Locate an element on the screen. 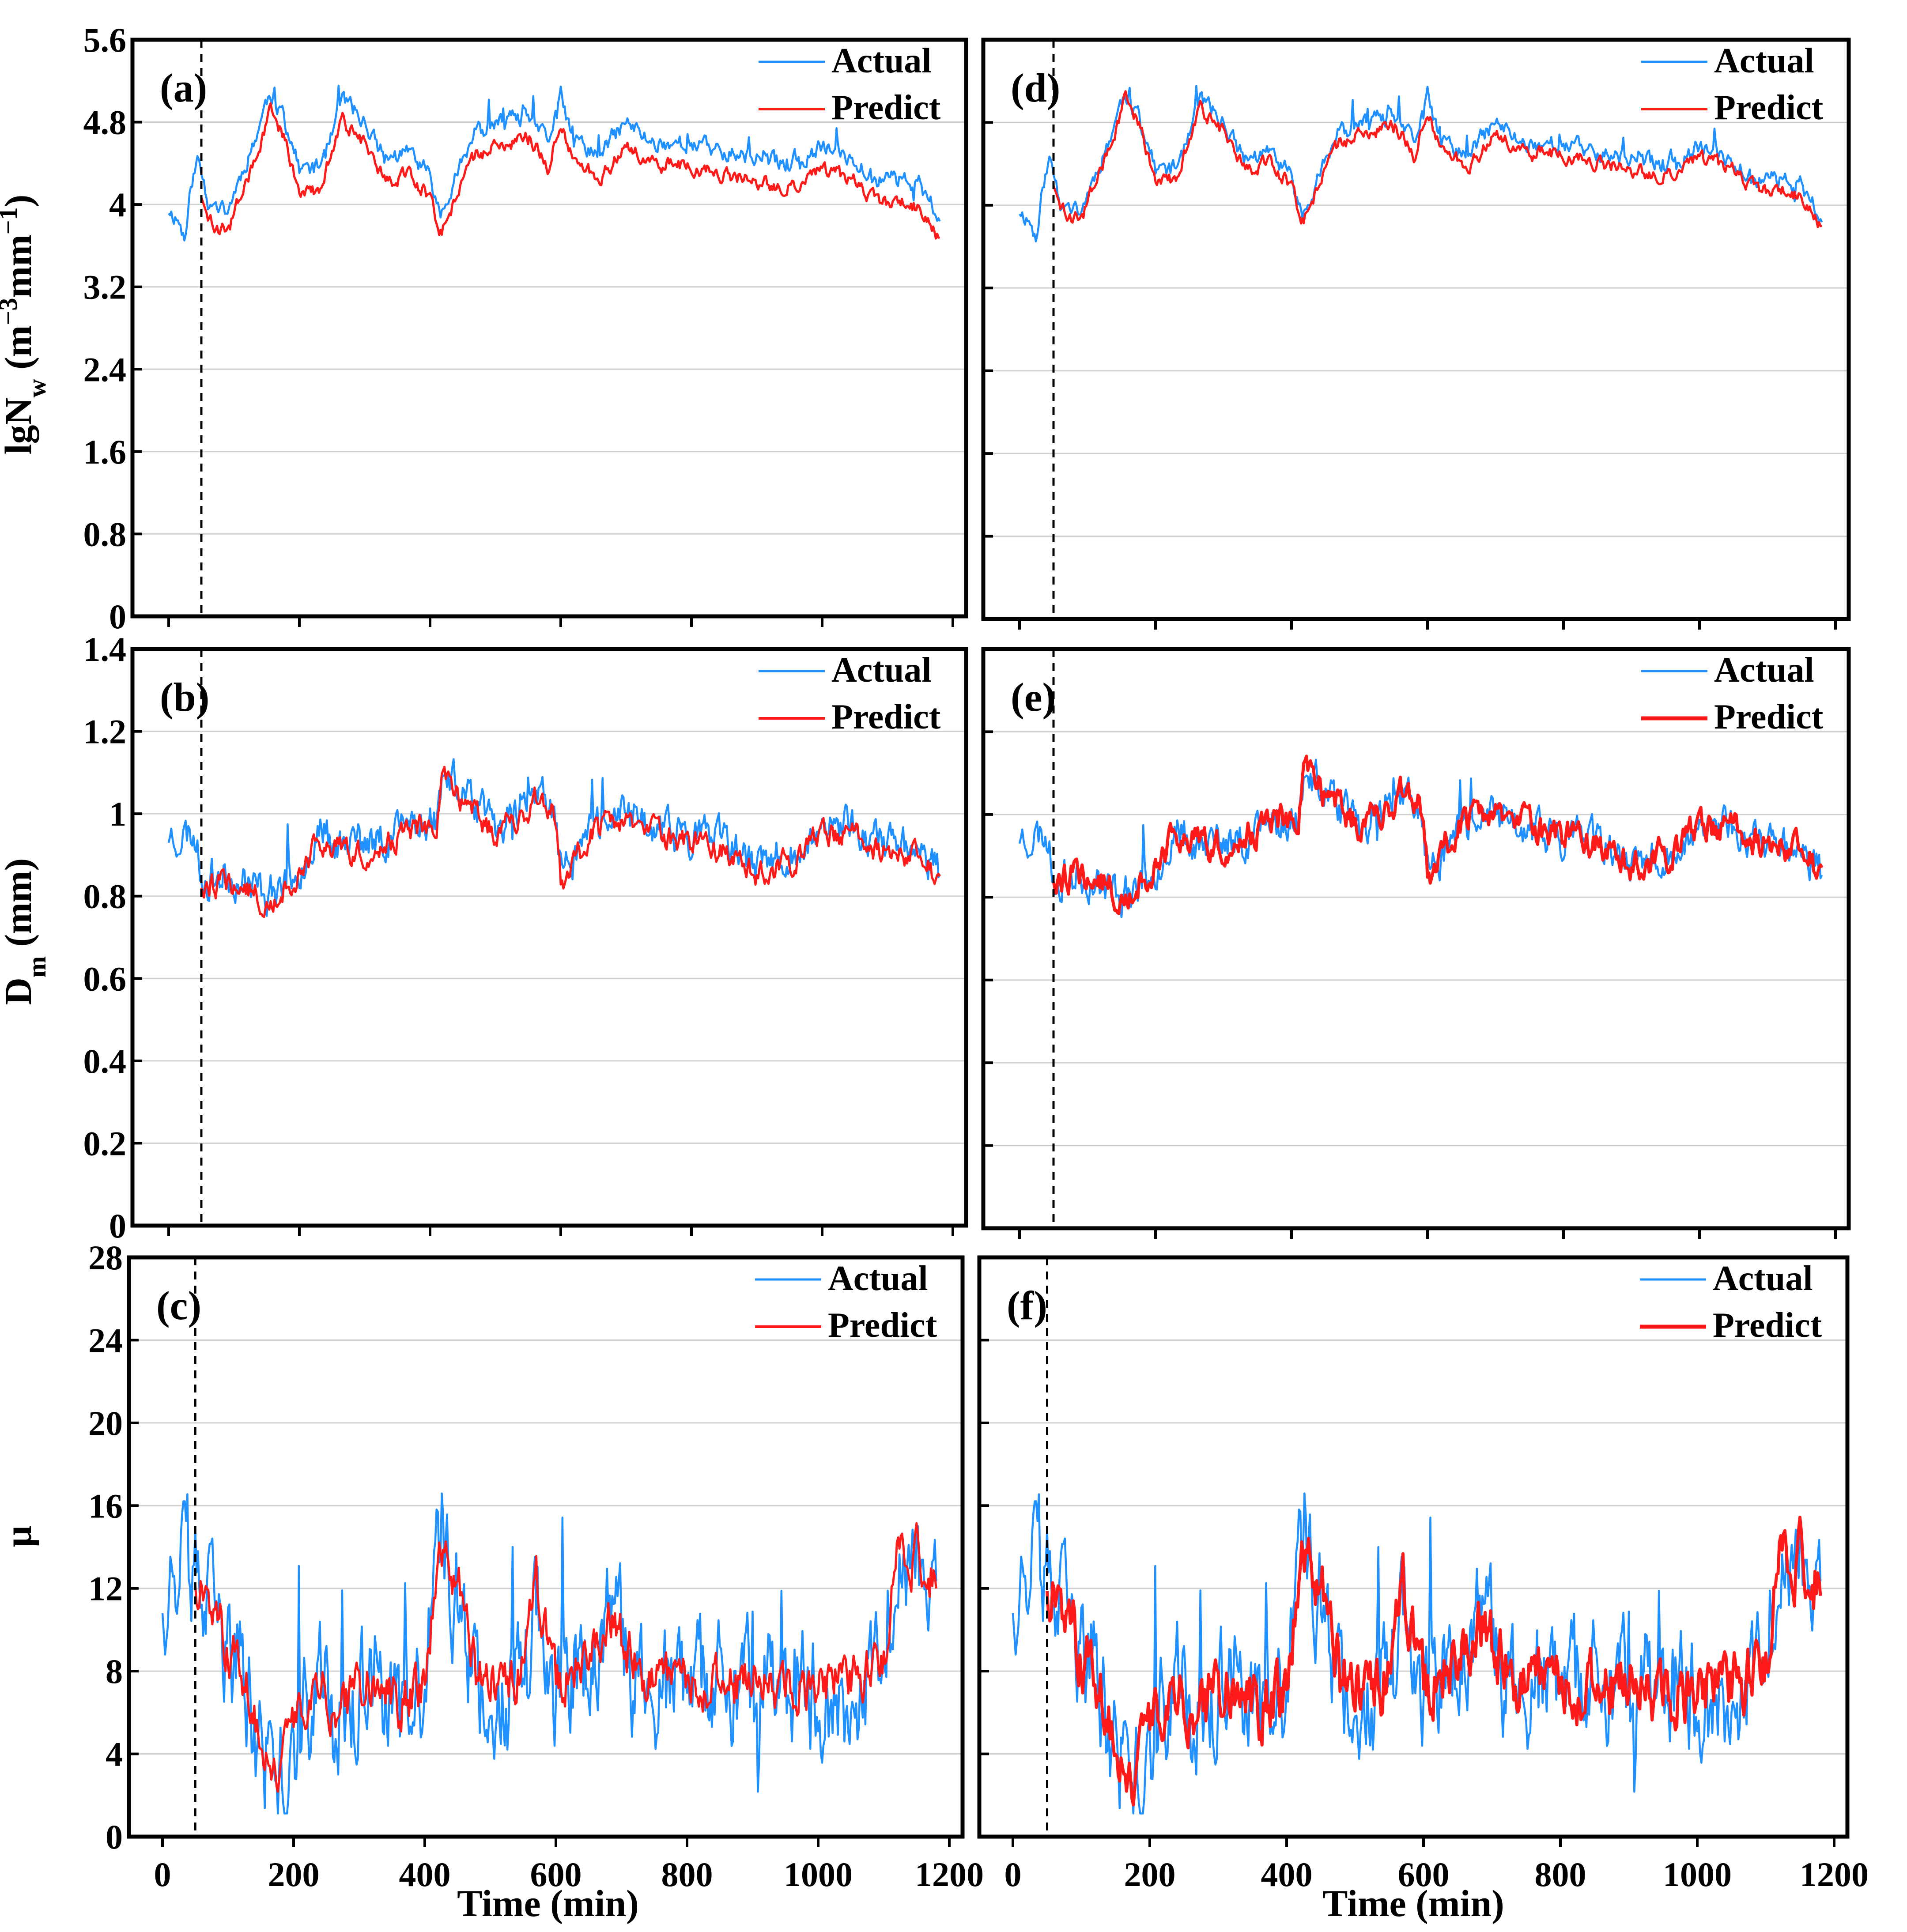  y-tick-label: 24 is located at coordinates (105, 1340).